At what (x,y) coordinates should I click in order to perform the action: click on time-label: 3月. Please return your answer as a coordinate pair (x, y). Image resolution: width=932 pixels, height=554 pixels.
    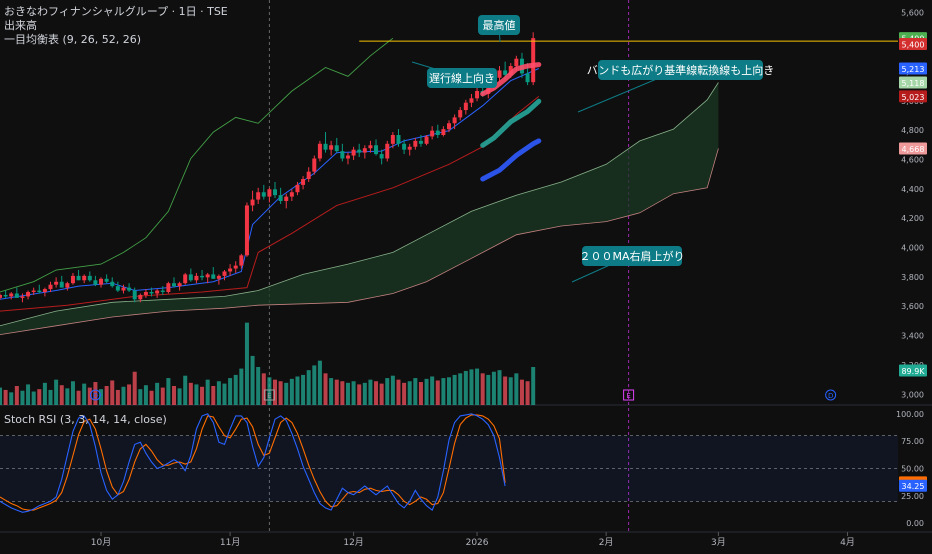
    Looking at the image, I should click on (718, 542).